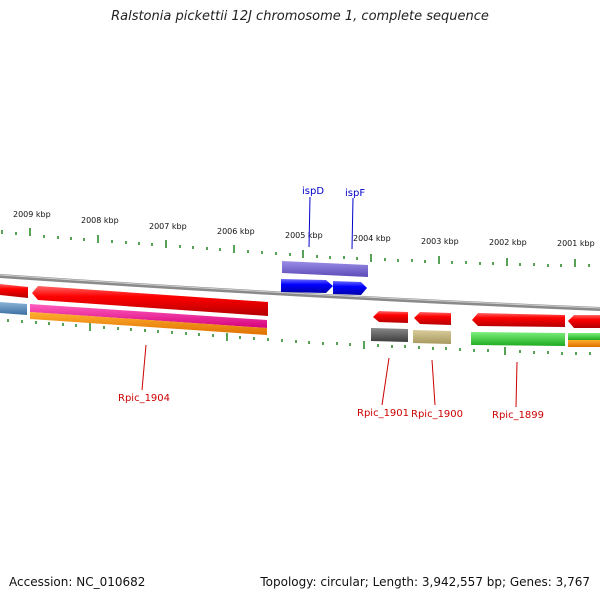 The height and width of the screenshot is (600, 600). What do you see at coordinates (372, 238) in the screenshot?
I see `kbp-label-2004: 2004 kbp` at bounding box center [372, 238].